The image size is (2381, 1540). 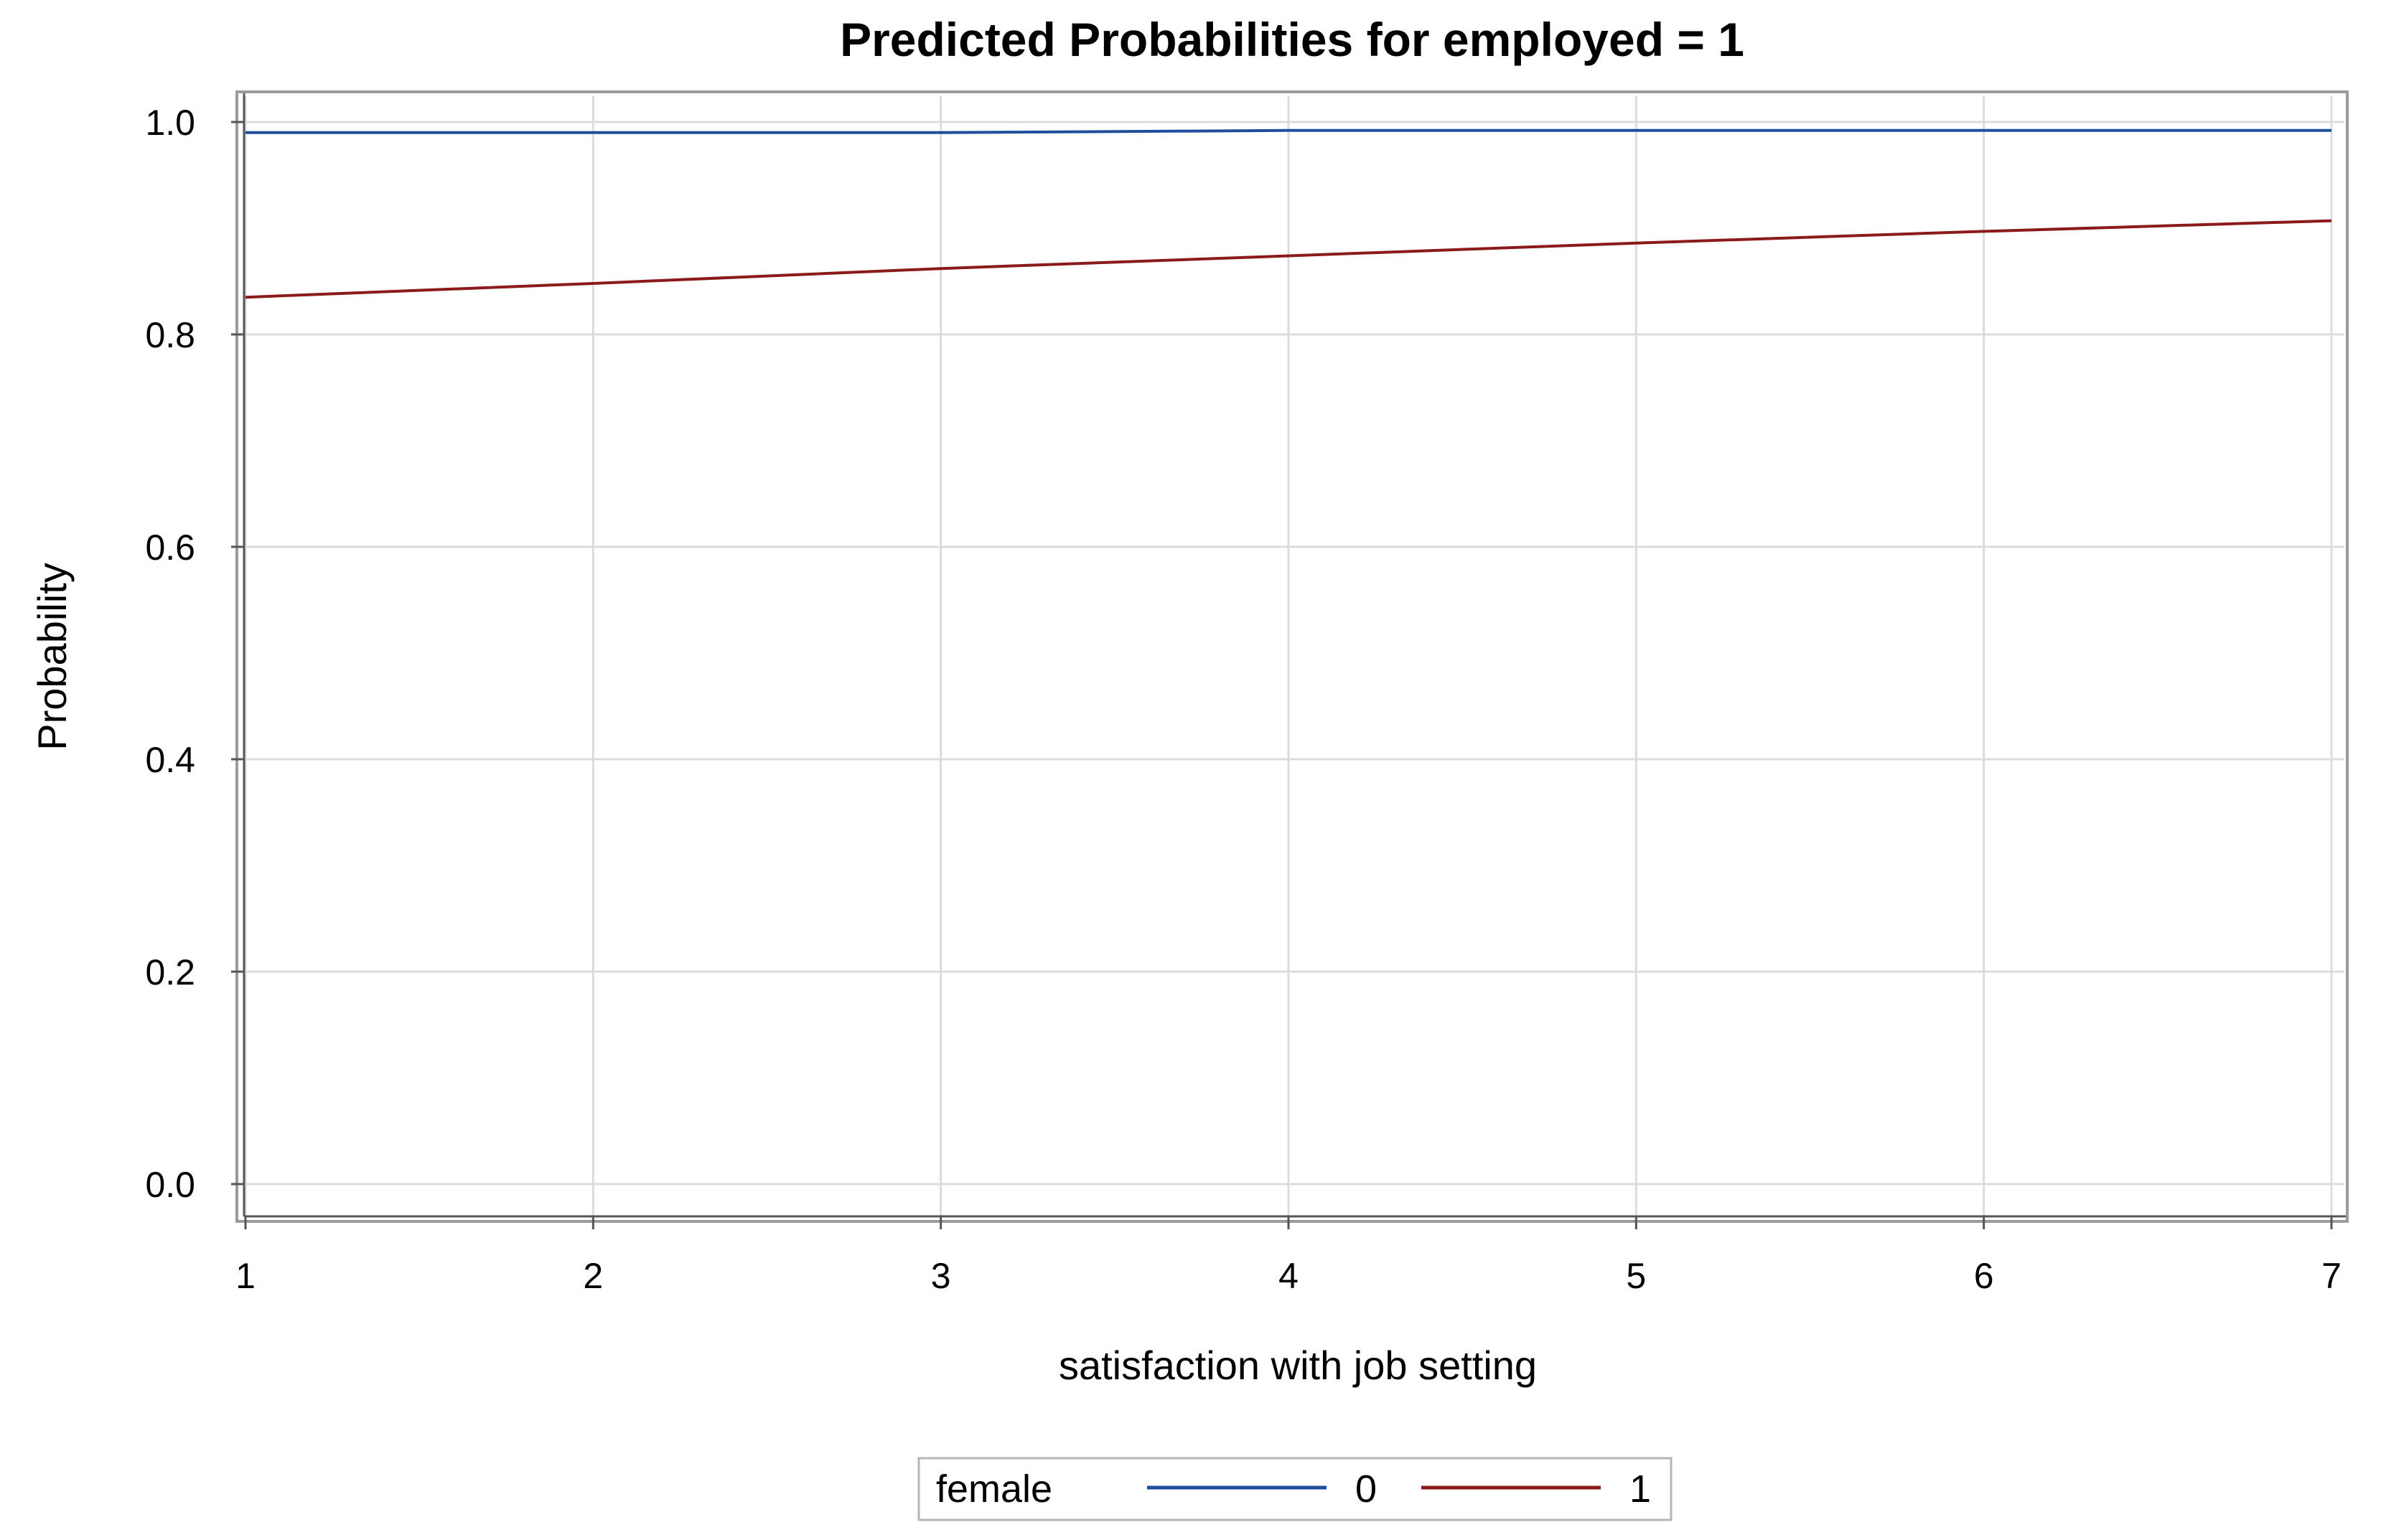 What do you see at coordinates (593, 1276) in the screenshot?
I see `x-tick-label: 2` at bounding box center [593, 1276].